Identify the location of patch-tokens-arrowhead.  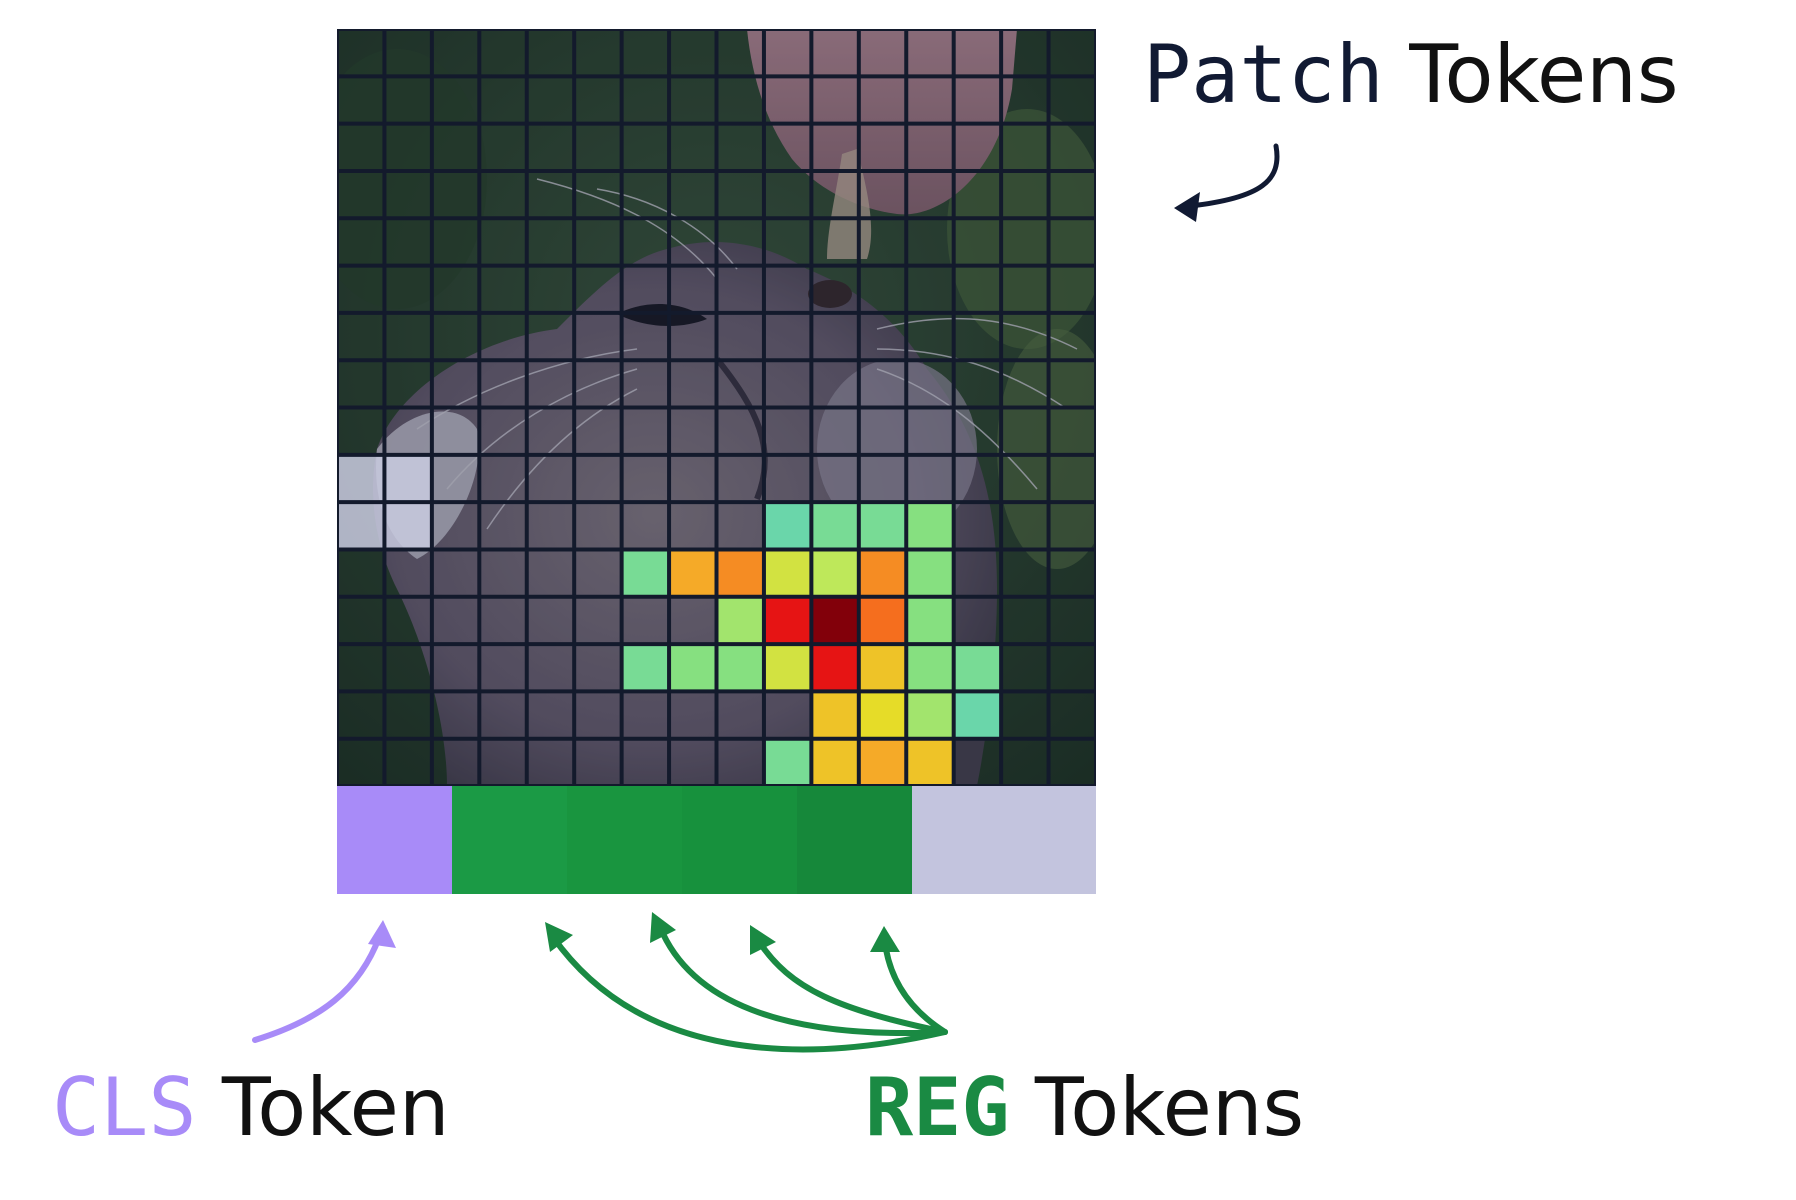
(1187, 207).